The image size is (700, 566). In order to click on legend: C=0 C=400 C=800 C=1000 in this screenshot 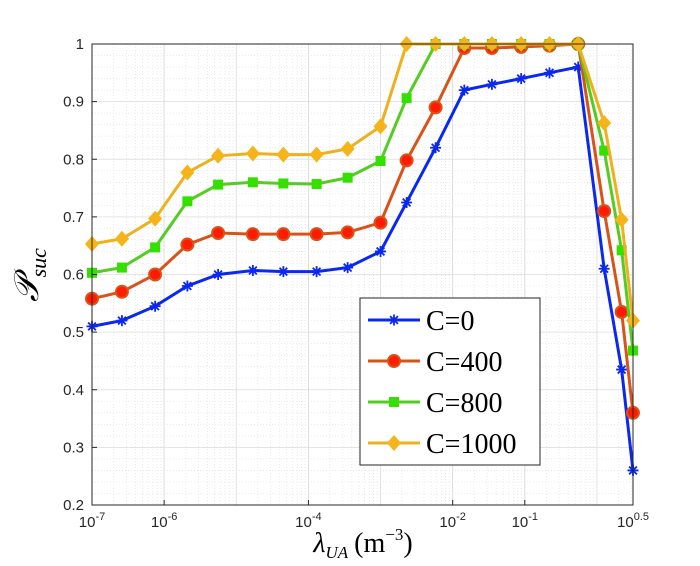, I will do `click(450, 381)`.